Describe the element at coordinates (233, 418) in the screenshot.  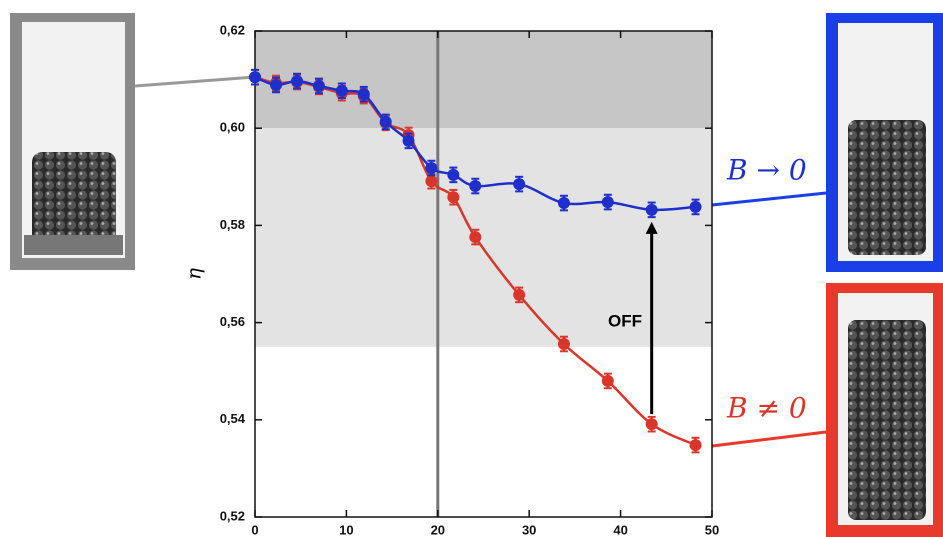
I see `y-tick-label: 0,54` at that location.